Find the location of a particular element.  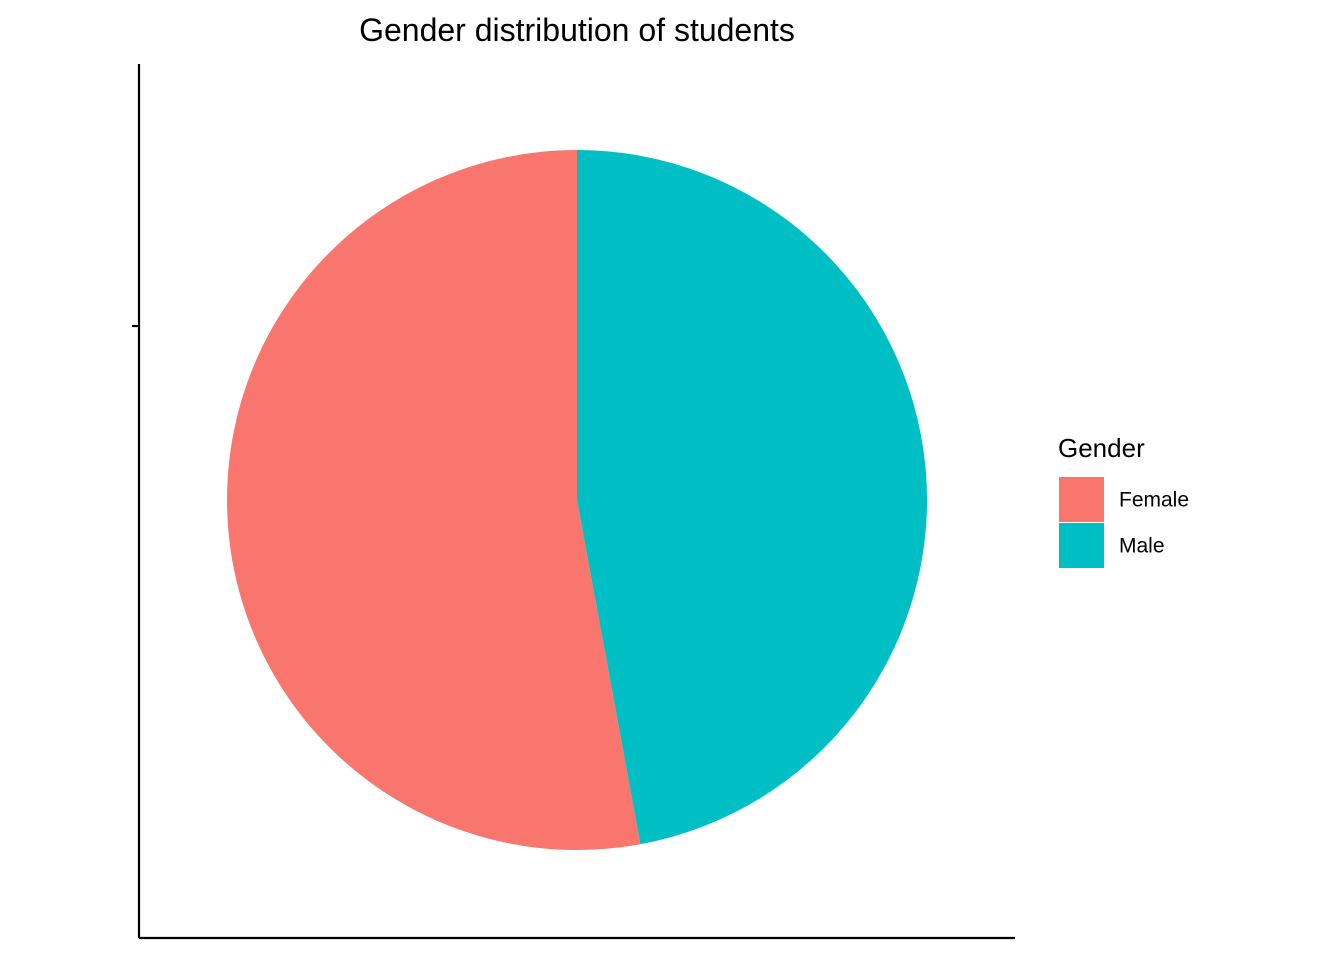

legend: Gender Female Male is located at coordinates (1123, 500).